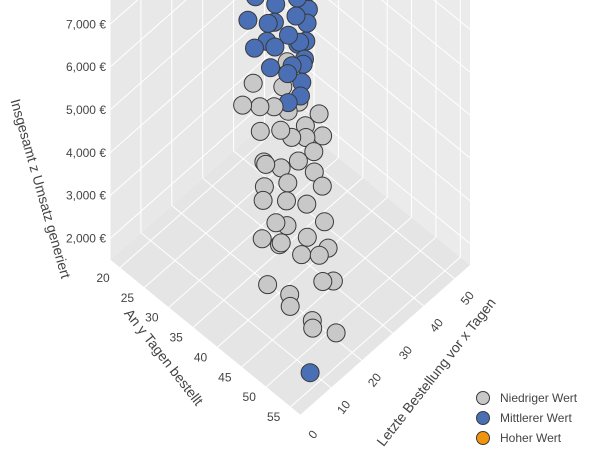 This screenshot has width=615, height=450. I want to click on z-tick-label: 2,000 €, so click(86, 239).